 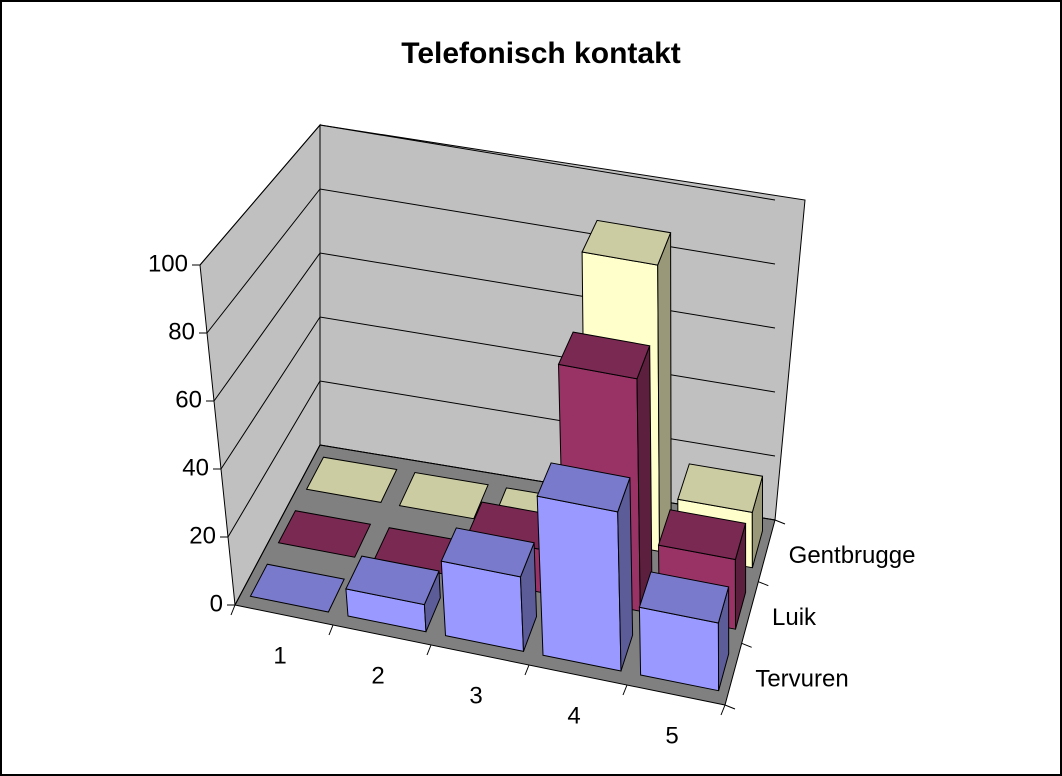 What do you see at coordinates (216, 603) in the screenshot?
I see `y-tick-label: 0` at bounding box center [216, 603].